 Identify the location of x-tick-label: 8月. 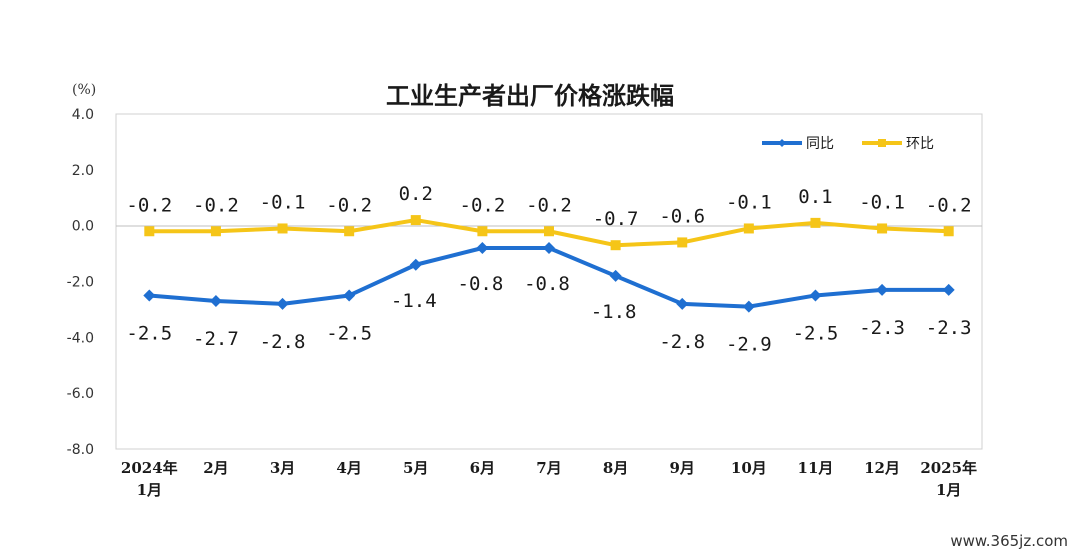
(615, 468).